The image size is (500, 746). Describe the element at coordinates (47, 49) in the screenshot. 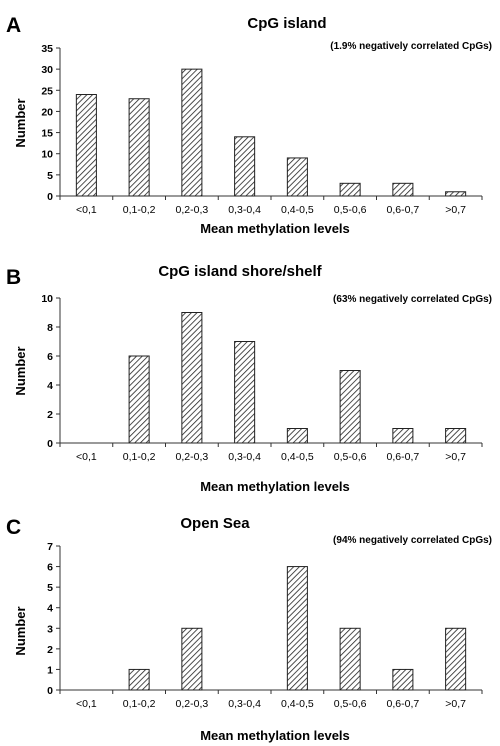

I see `y-tick-label: 35` at that location.